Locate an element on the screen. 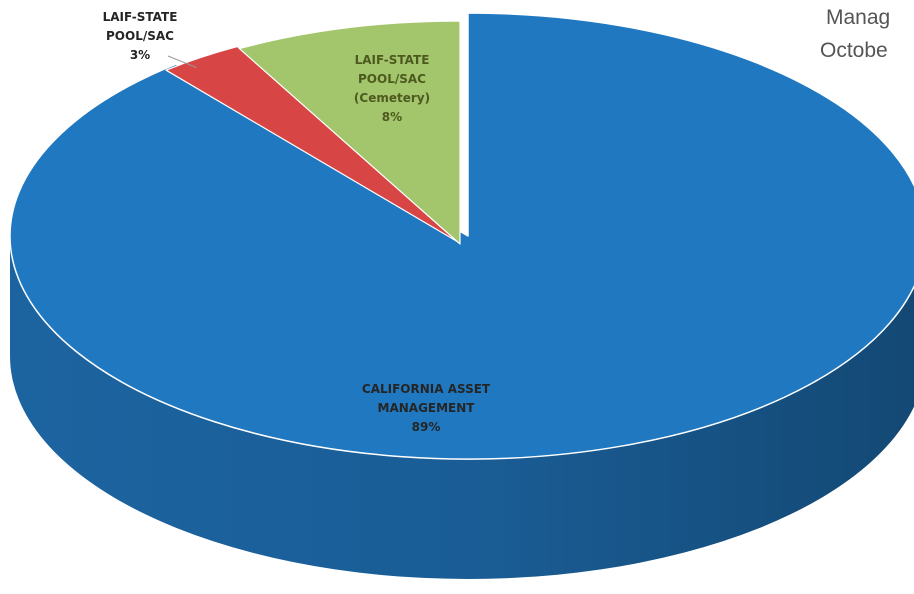 This screenshot has width=914, height=594. data-label-laif-state-pool-sac-cemetery: LAIF-STATE POOL/SAC (Cemetery) 8% is located at coordinates (392, 89).